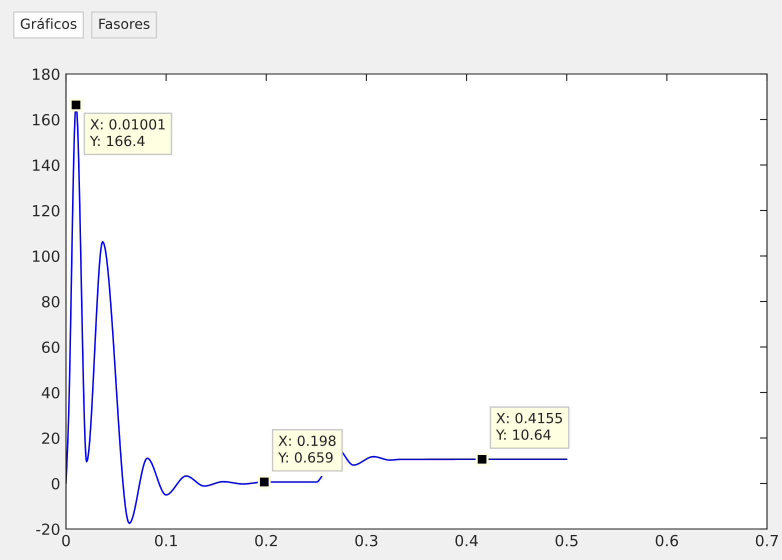 The width and height of the screenshot is (782, 560). What do you see at coordinates (51, 347) in the screenshot?
I see `y-tick-label: 60` at bounding box center [51, 347].